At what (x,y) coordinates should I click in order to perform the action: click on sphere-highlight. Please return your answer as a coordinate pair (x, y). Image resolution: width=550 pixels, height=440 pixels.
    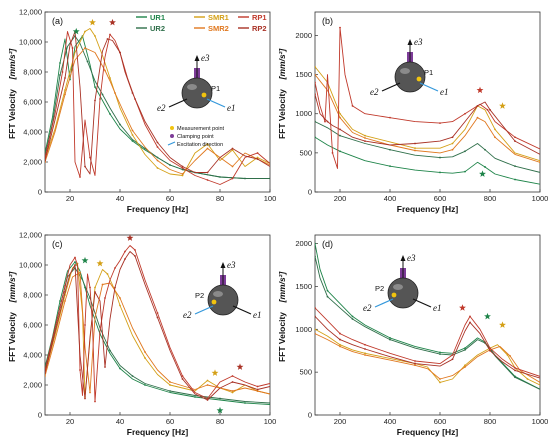
    Looking at the image, I should click on (218, 294).